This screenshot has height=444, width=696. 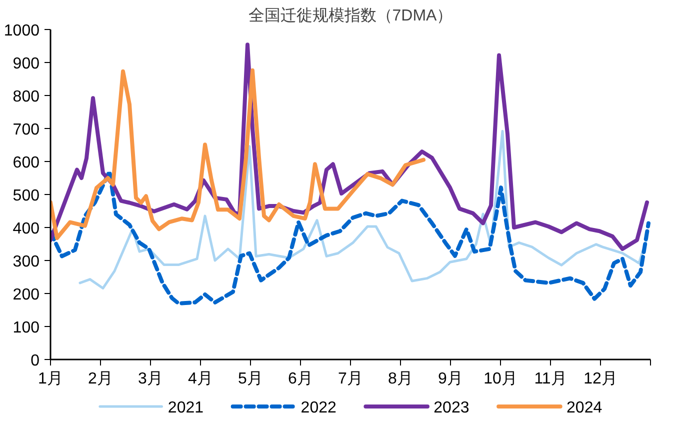 What do you see at coordinates (26, 295) in the screenshot?
I see `y-tick-label: 200` at bounding box center [26, 295].